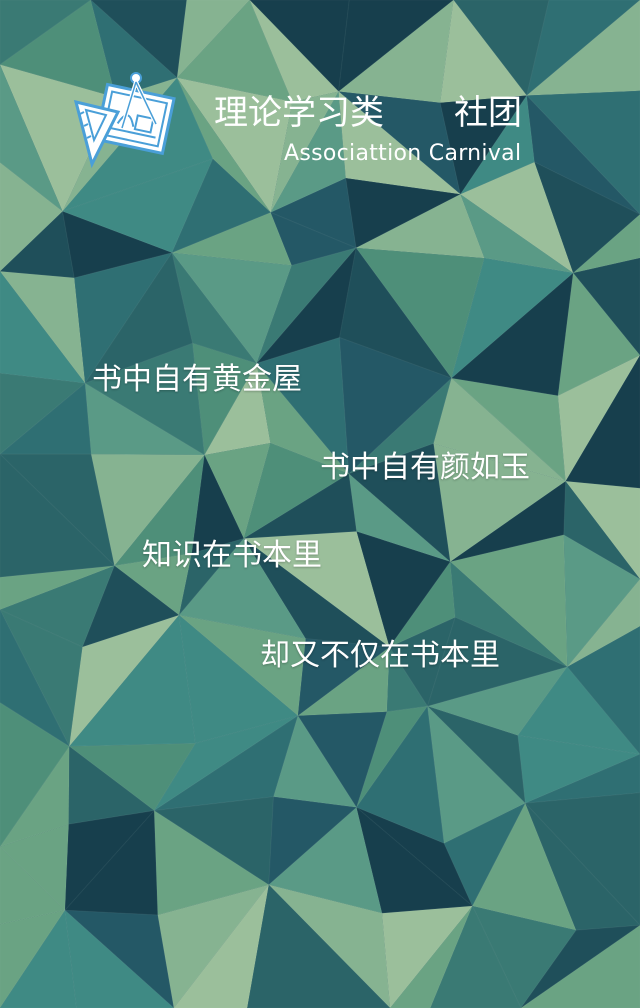  Describe the element at coordinates (425, 467) in the screenshot. I see `poem-line-2: 书中自有颜如玉` at that location.